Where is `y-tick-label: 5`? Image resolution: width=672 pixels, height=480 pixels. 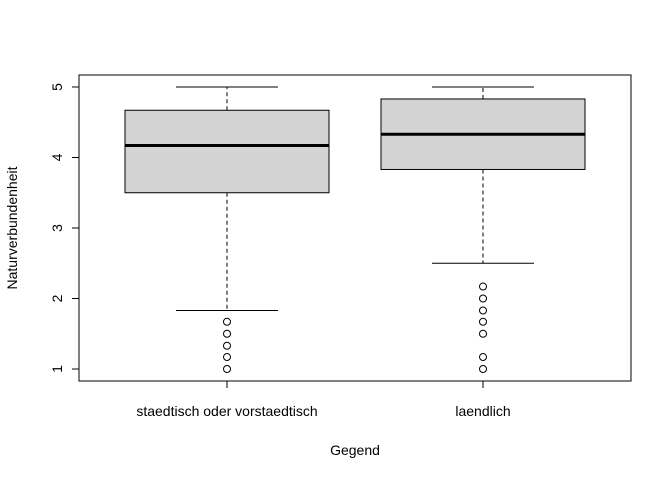
y-tick-label: 5 is located at coordinates (57, 87).